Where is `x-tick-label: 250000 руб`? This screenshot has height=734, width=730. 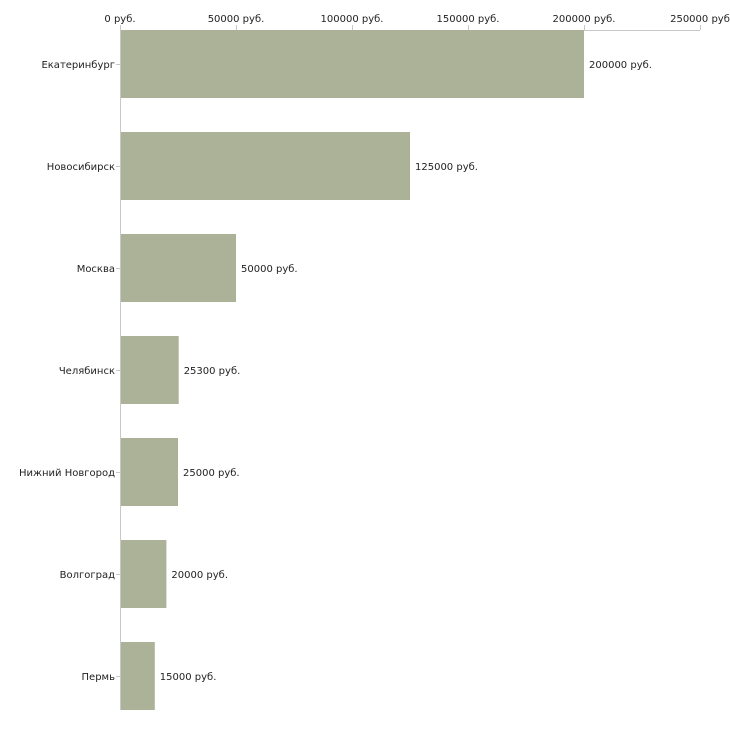
x-tick-label: 250000 руб is located at coordinates (700, 19).